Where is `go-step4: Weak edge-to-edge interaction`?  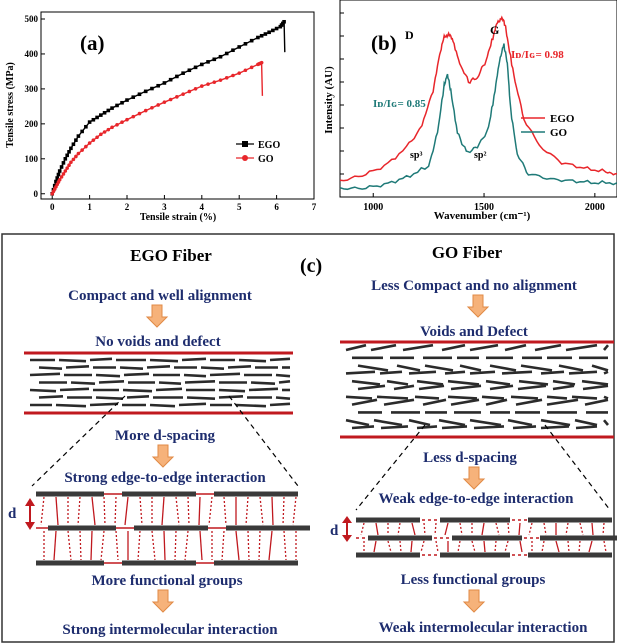 go-step4: Weak edge-to-edge interaction is located at coordinates (477, 499).